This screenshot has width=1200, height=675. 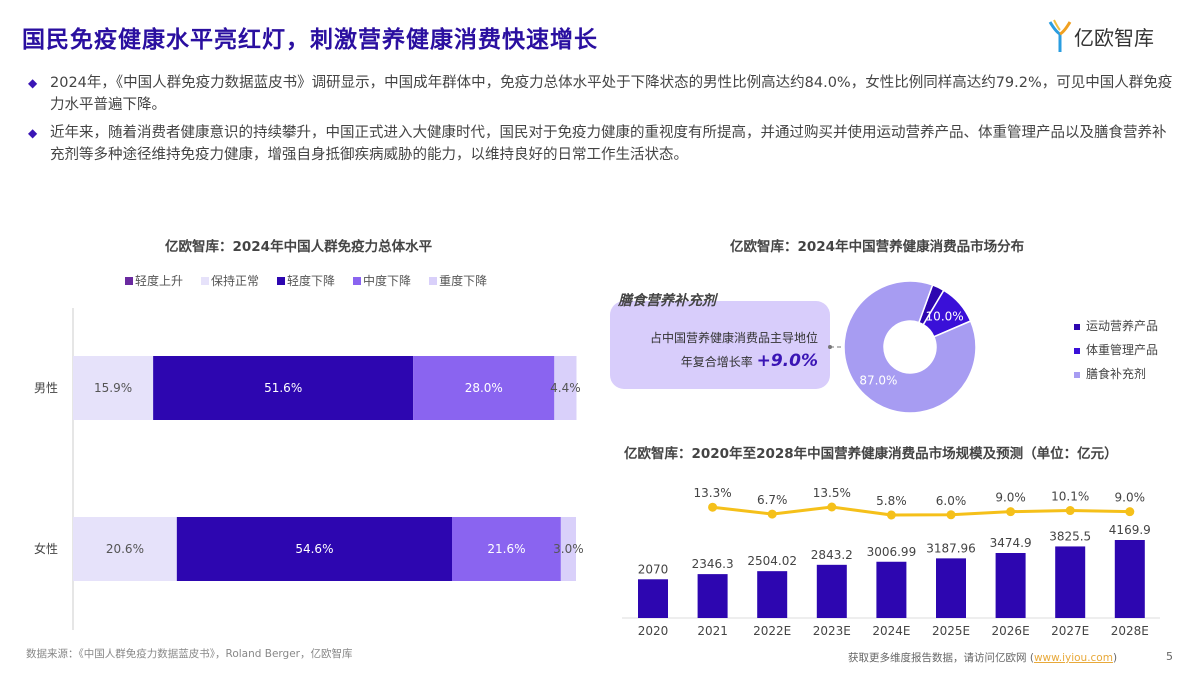 What do you see at coordinates (565, 388) in the screenshot?
I see `data-label: 4.4%` at bounding box center [565, 388].